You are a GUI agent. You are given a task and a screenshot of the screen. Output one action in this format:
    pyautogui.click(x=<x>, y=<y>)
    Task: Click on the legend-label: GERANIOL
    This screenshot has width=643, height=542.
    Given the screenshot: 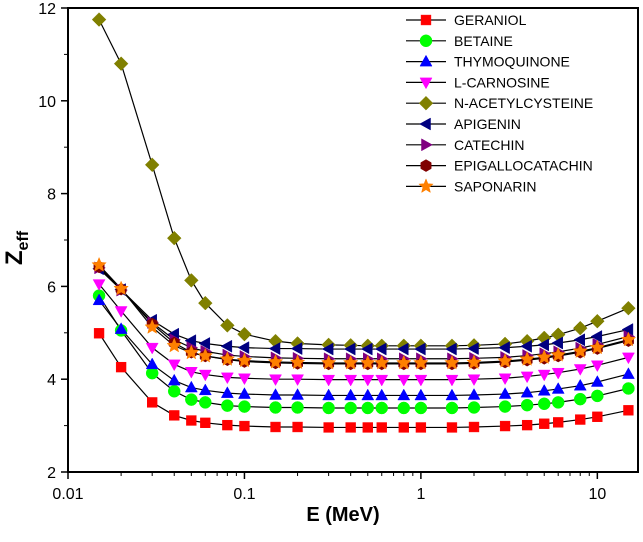 What is the action you would take?
    pyautogui.click(x=490, y=20)
    